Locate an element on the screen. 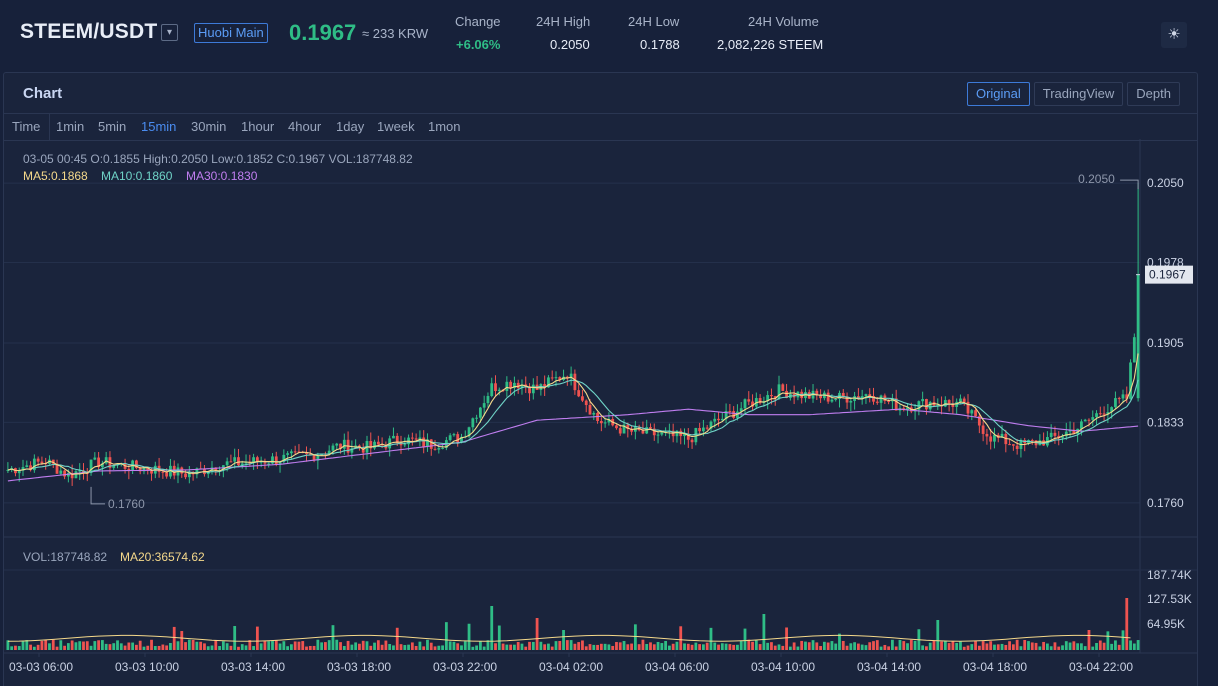 The image size is (1218, 686). interval-time: Time is located at coordinates (26, 126).